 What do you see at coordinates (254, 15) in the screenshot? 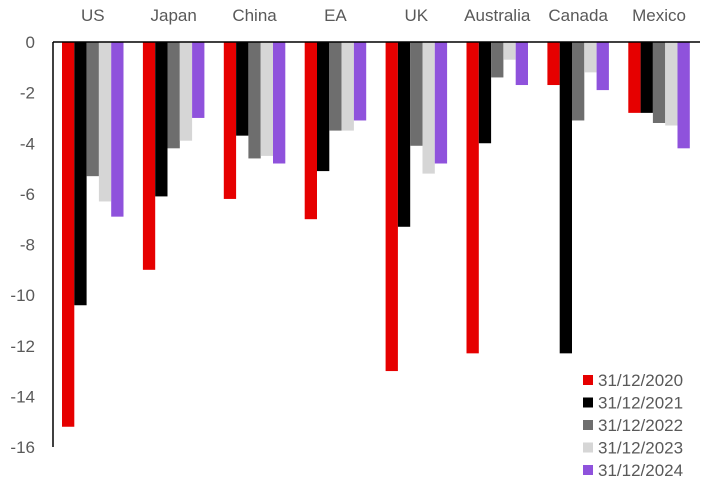
I see `category-label: China` at bounding box center [254, 15].